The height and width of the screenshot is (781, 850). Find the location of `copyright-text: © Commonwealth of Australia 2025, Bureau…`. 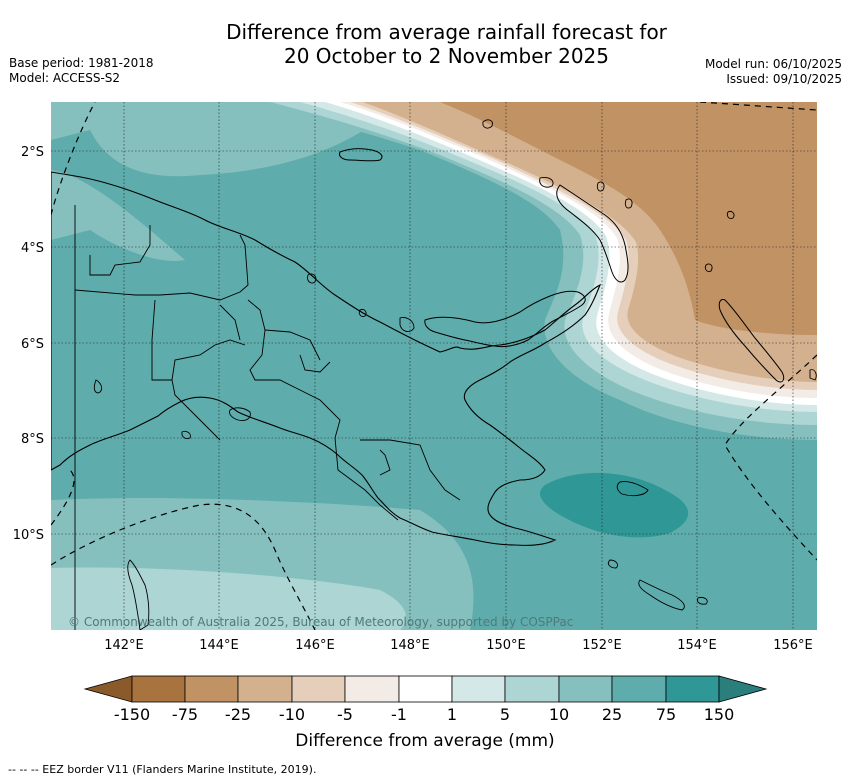

copyright-text: © Commonwealth of Australia 2025, Bureau… is located at coordinates (320, 622).